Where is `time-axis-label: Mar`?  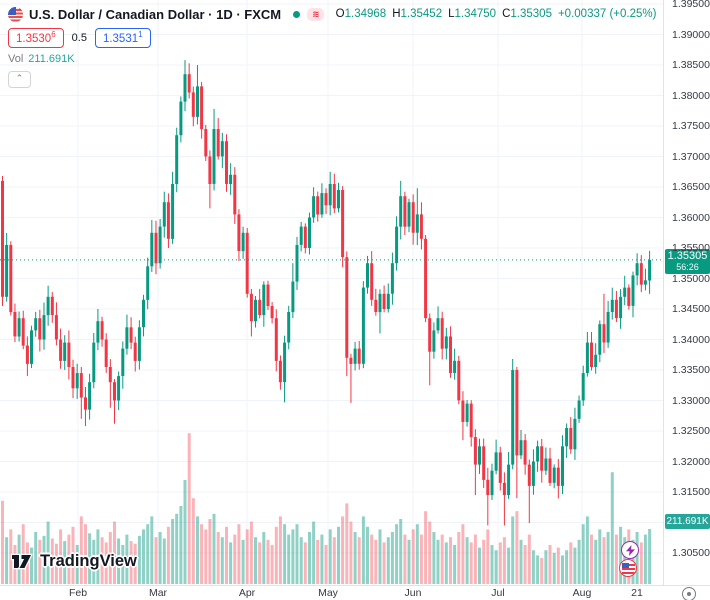
time-axis-label: Mar is located at coordinates (158, 593).